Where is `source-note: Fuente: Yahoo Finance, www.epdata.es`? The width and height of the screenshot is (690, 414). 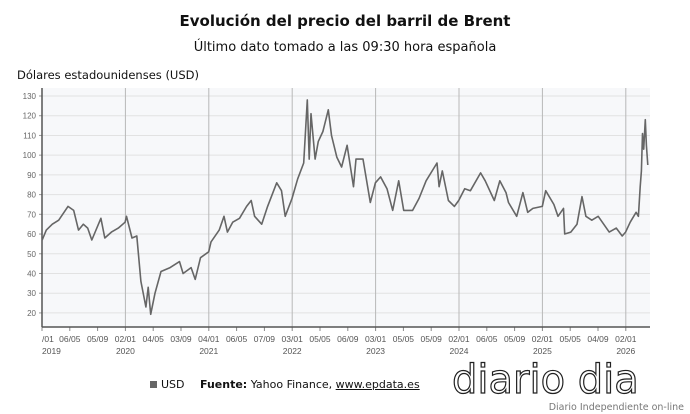 source-note: Fuente: Yahoo Finance, www.epdata.es is located at coordinates (310, 384).